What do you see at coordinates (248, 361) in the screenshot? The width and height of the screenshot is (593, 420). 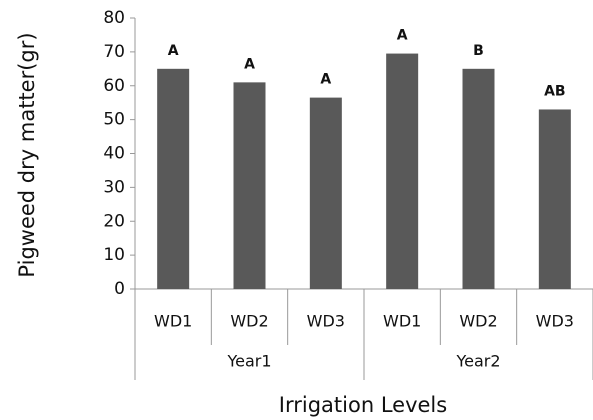 I see `group-label: Year1` at bounding box center [248, 361].